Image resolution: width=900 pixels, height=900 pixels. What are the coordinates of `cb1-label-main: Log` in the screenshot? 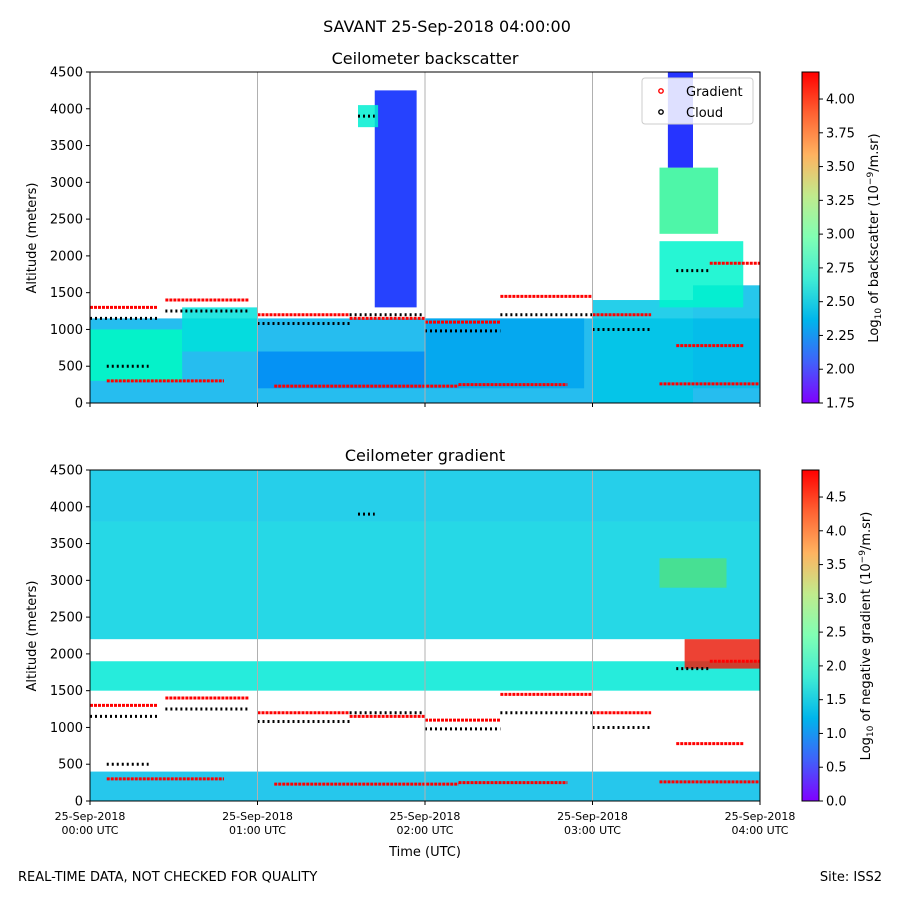 It's located at (866, 748).